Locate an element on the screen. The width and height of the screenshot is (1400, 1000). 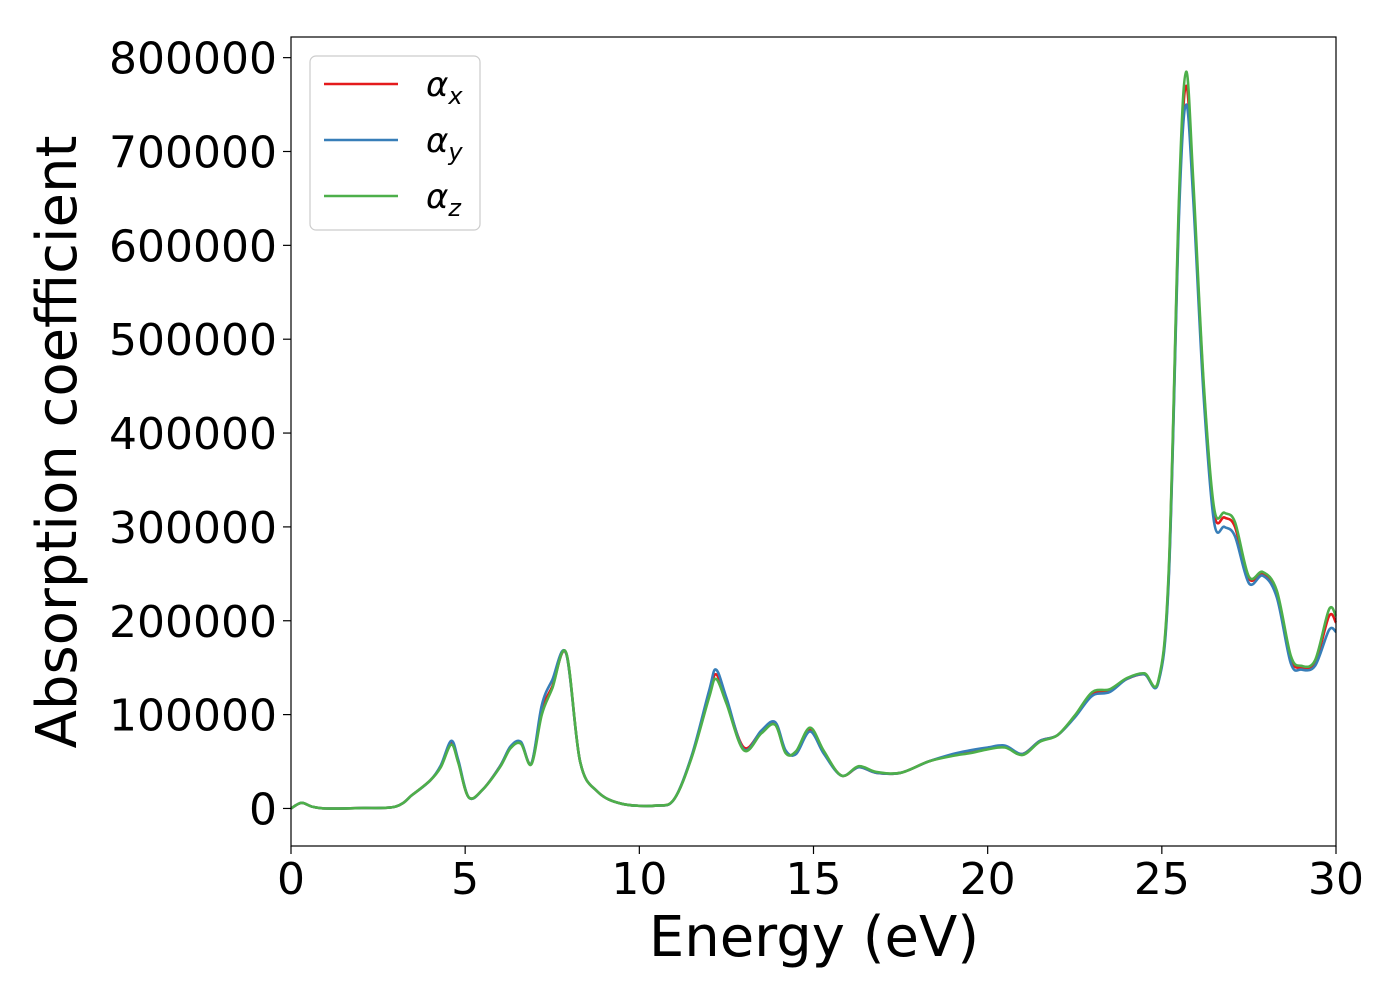
legend-label-y: αy is located at coordinates (444, 143).